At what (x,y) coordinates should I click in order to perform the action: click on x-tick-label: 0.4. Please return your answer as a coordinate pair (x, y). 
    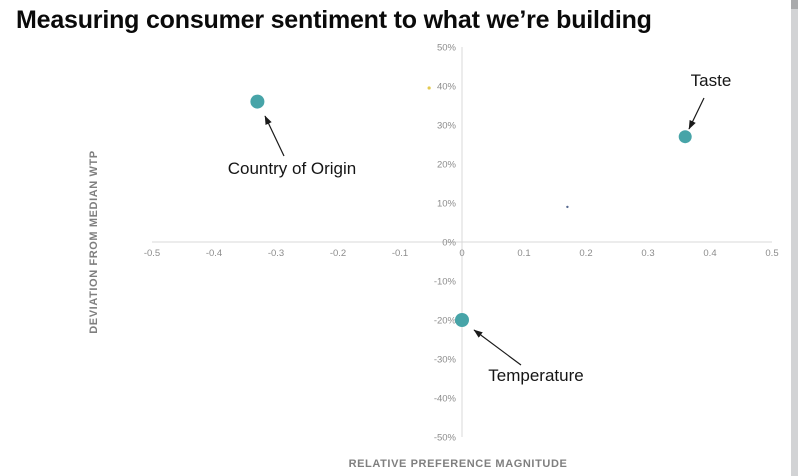
    Looking at the image, I should click on (709, 253).